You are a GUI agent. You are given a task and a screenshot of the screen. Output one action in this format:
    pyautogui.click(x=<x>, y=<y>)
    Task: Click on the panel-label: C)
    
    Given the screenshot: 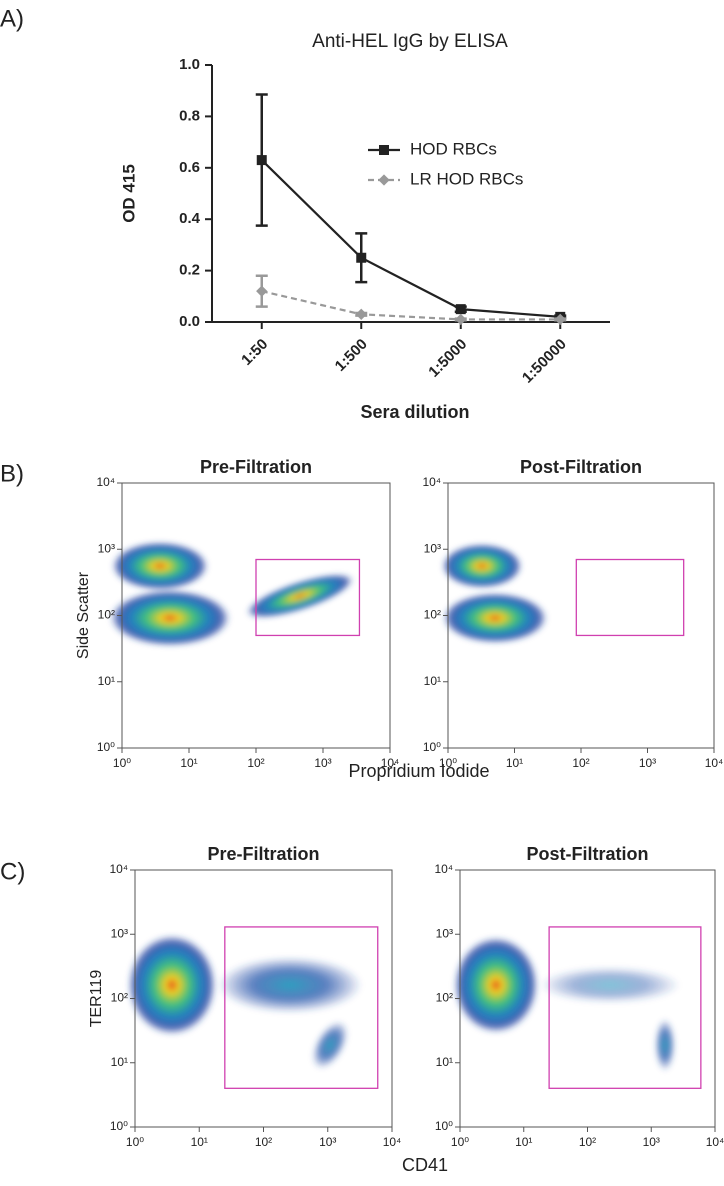 What is the action you would take?
    pyautogui.click(x=12, y=871)
    